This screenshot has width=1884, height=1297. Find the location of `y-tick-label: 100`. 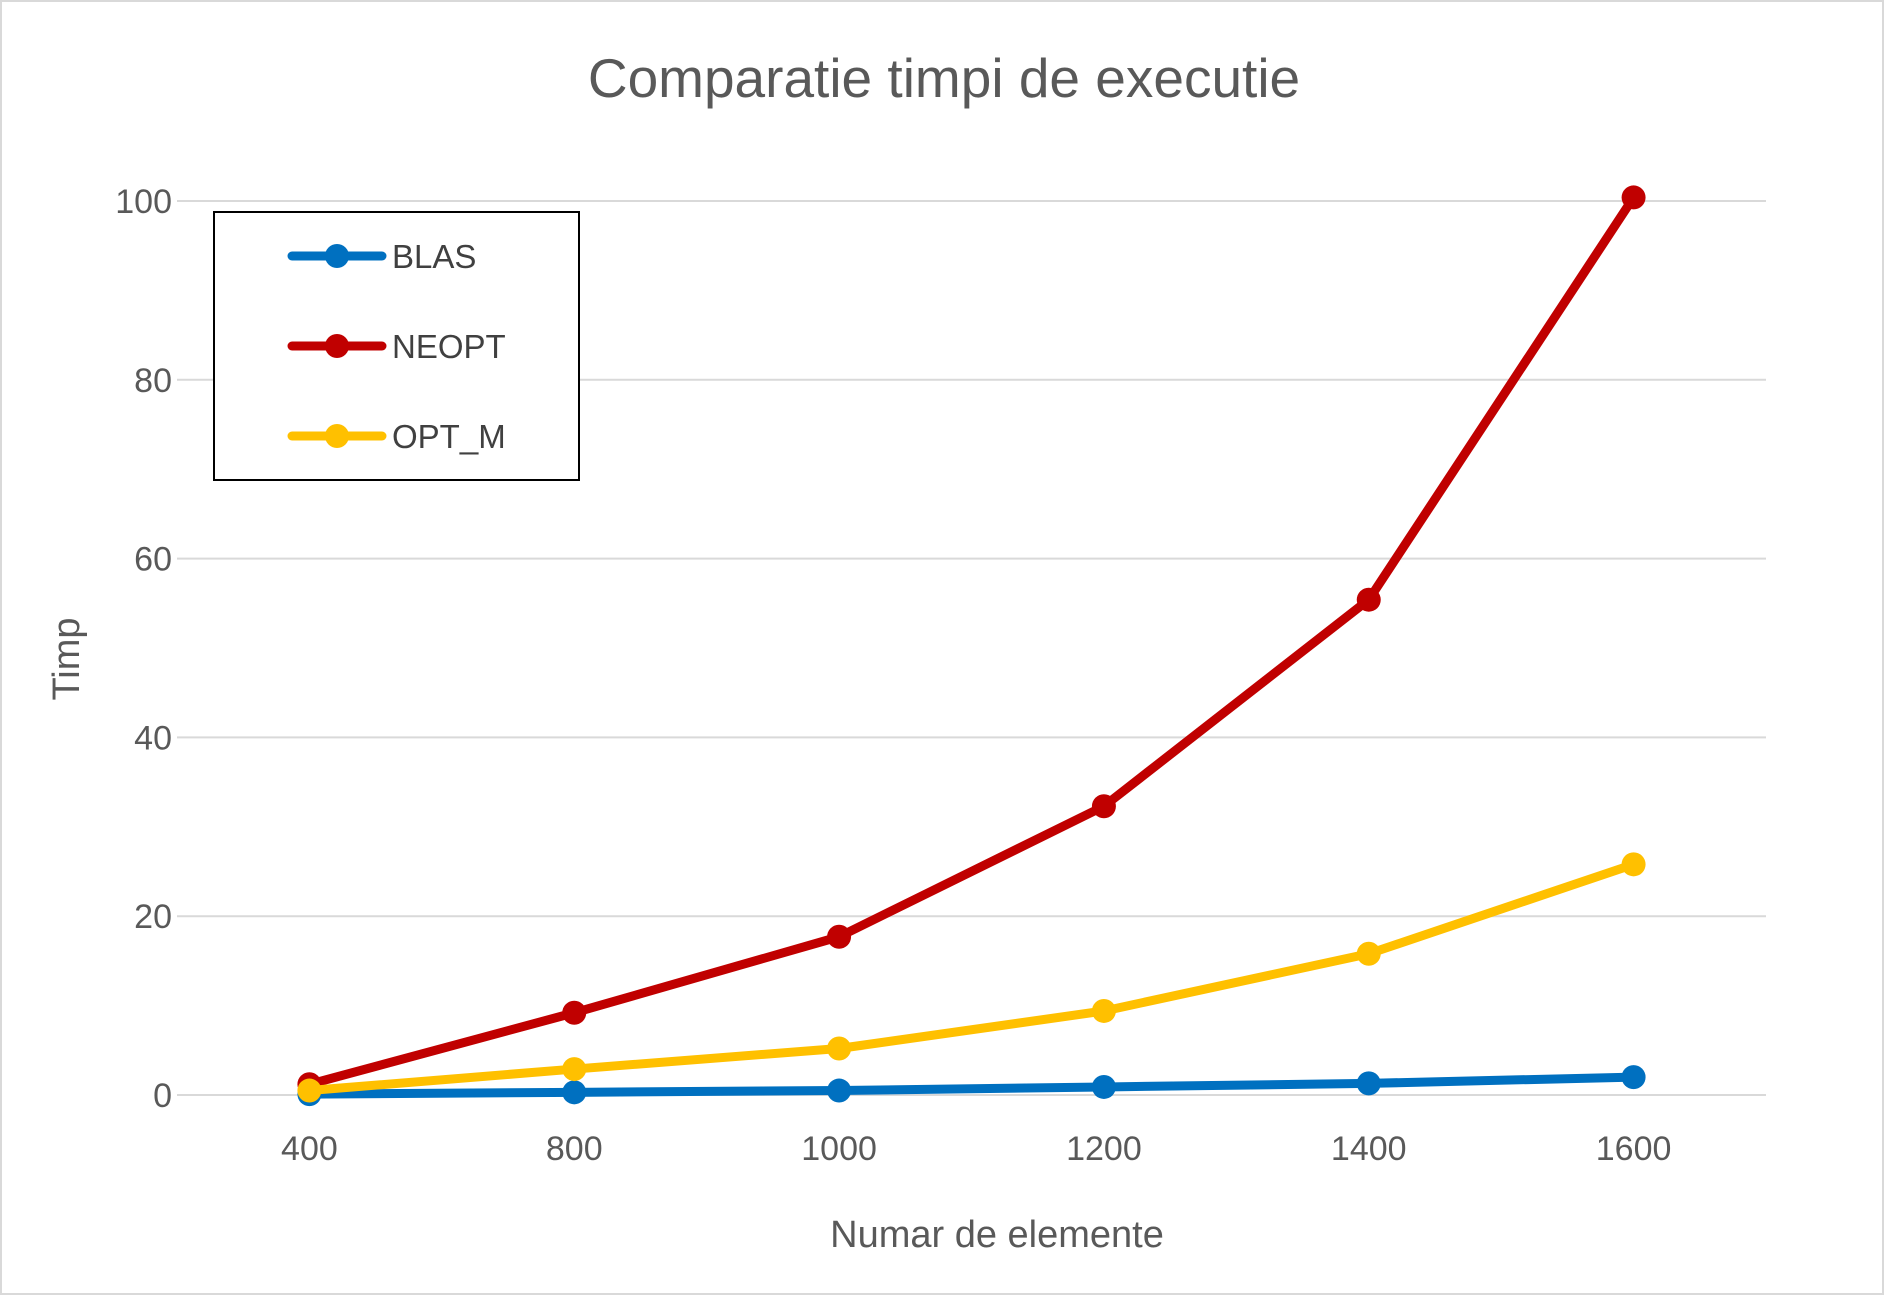

y-tick-label: 100 is located at coordinates (143, 202).